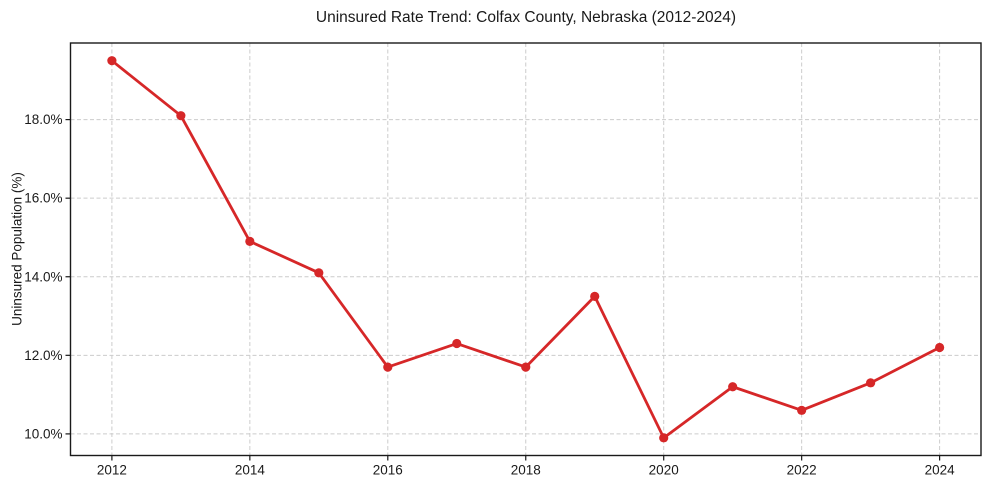  I want to click on x-tick-label: 2022, so click(802, 470).